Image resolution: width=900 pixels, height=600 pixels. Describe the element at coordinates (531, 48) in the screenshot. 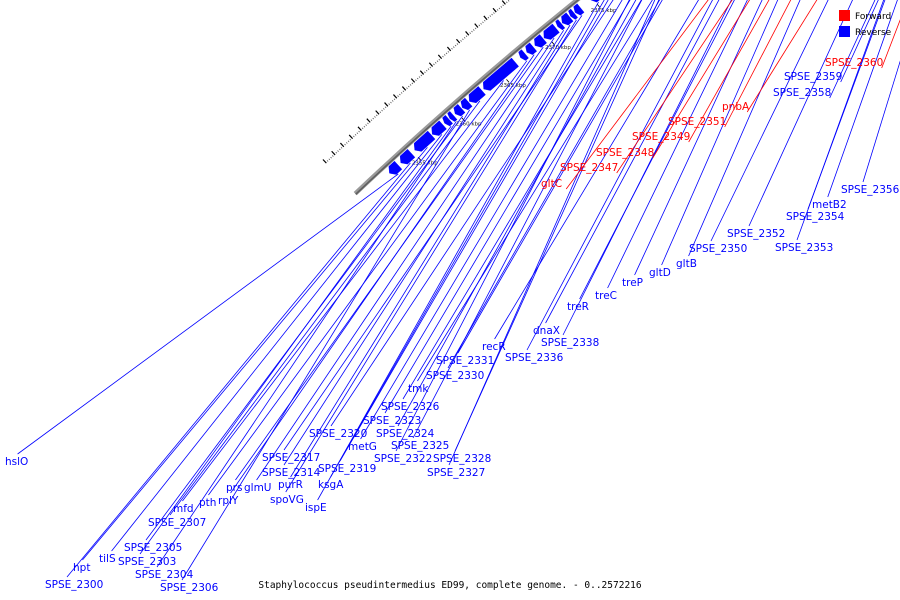

I see `reverse-gene-rplY` at that location.